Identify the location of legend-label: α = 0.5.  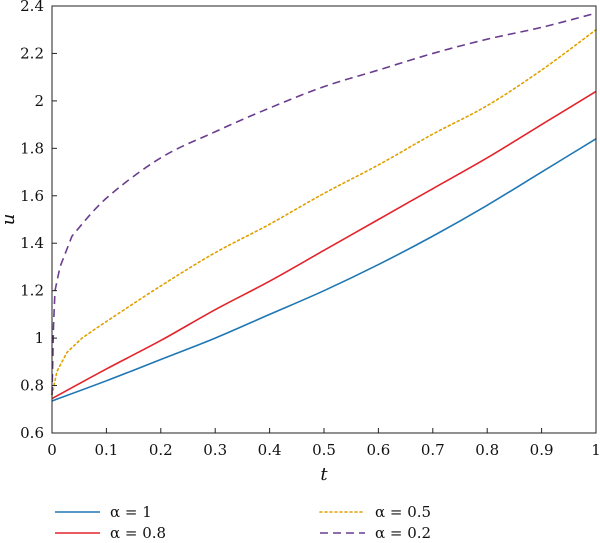
(403, 512).